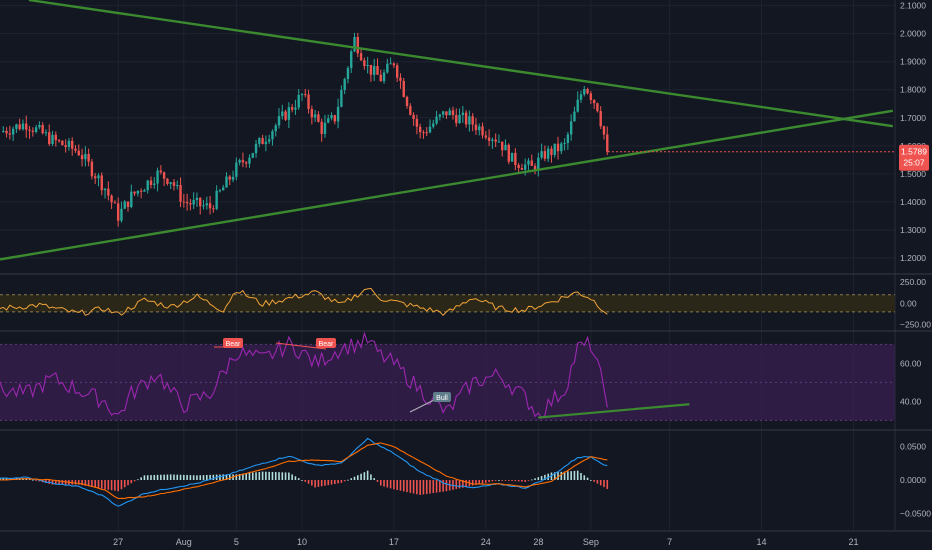 Image resolution: width=932 pixels, height=550 pixels. What do you see at coordinates (304, 482) in the screenshot?
I see `macd-histogram` at bounding box center [304, 482].